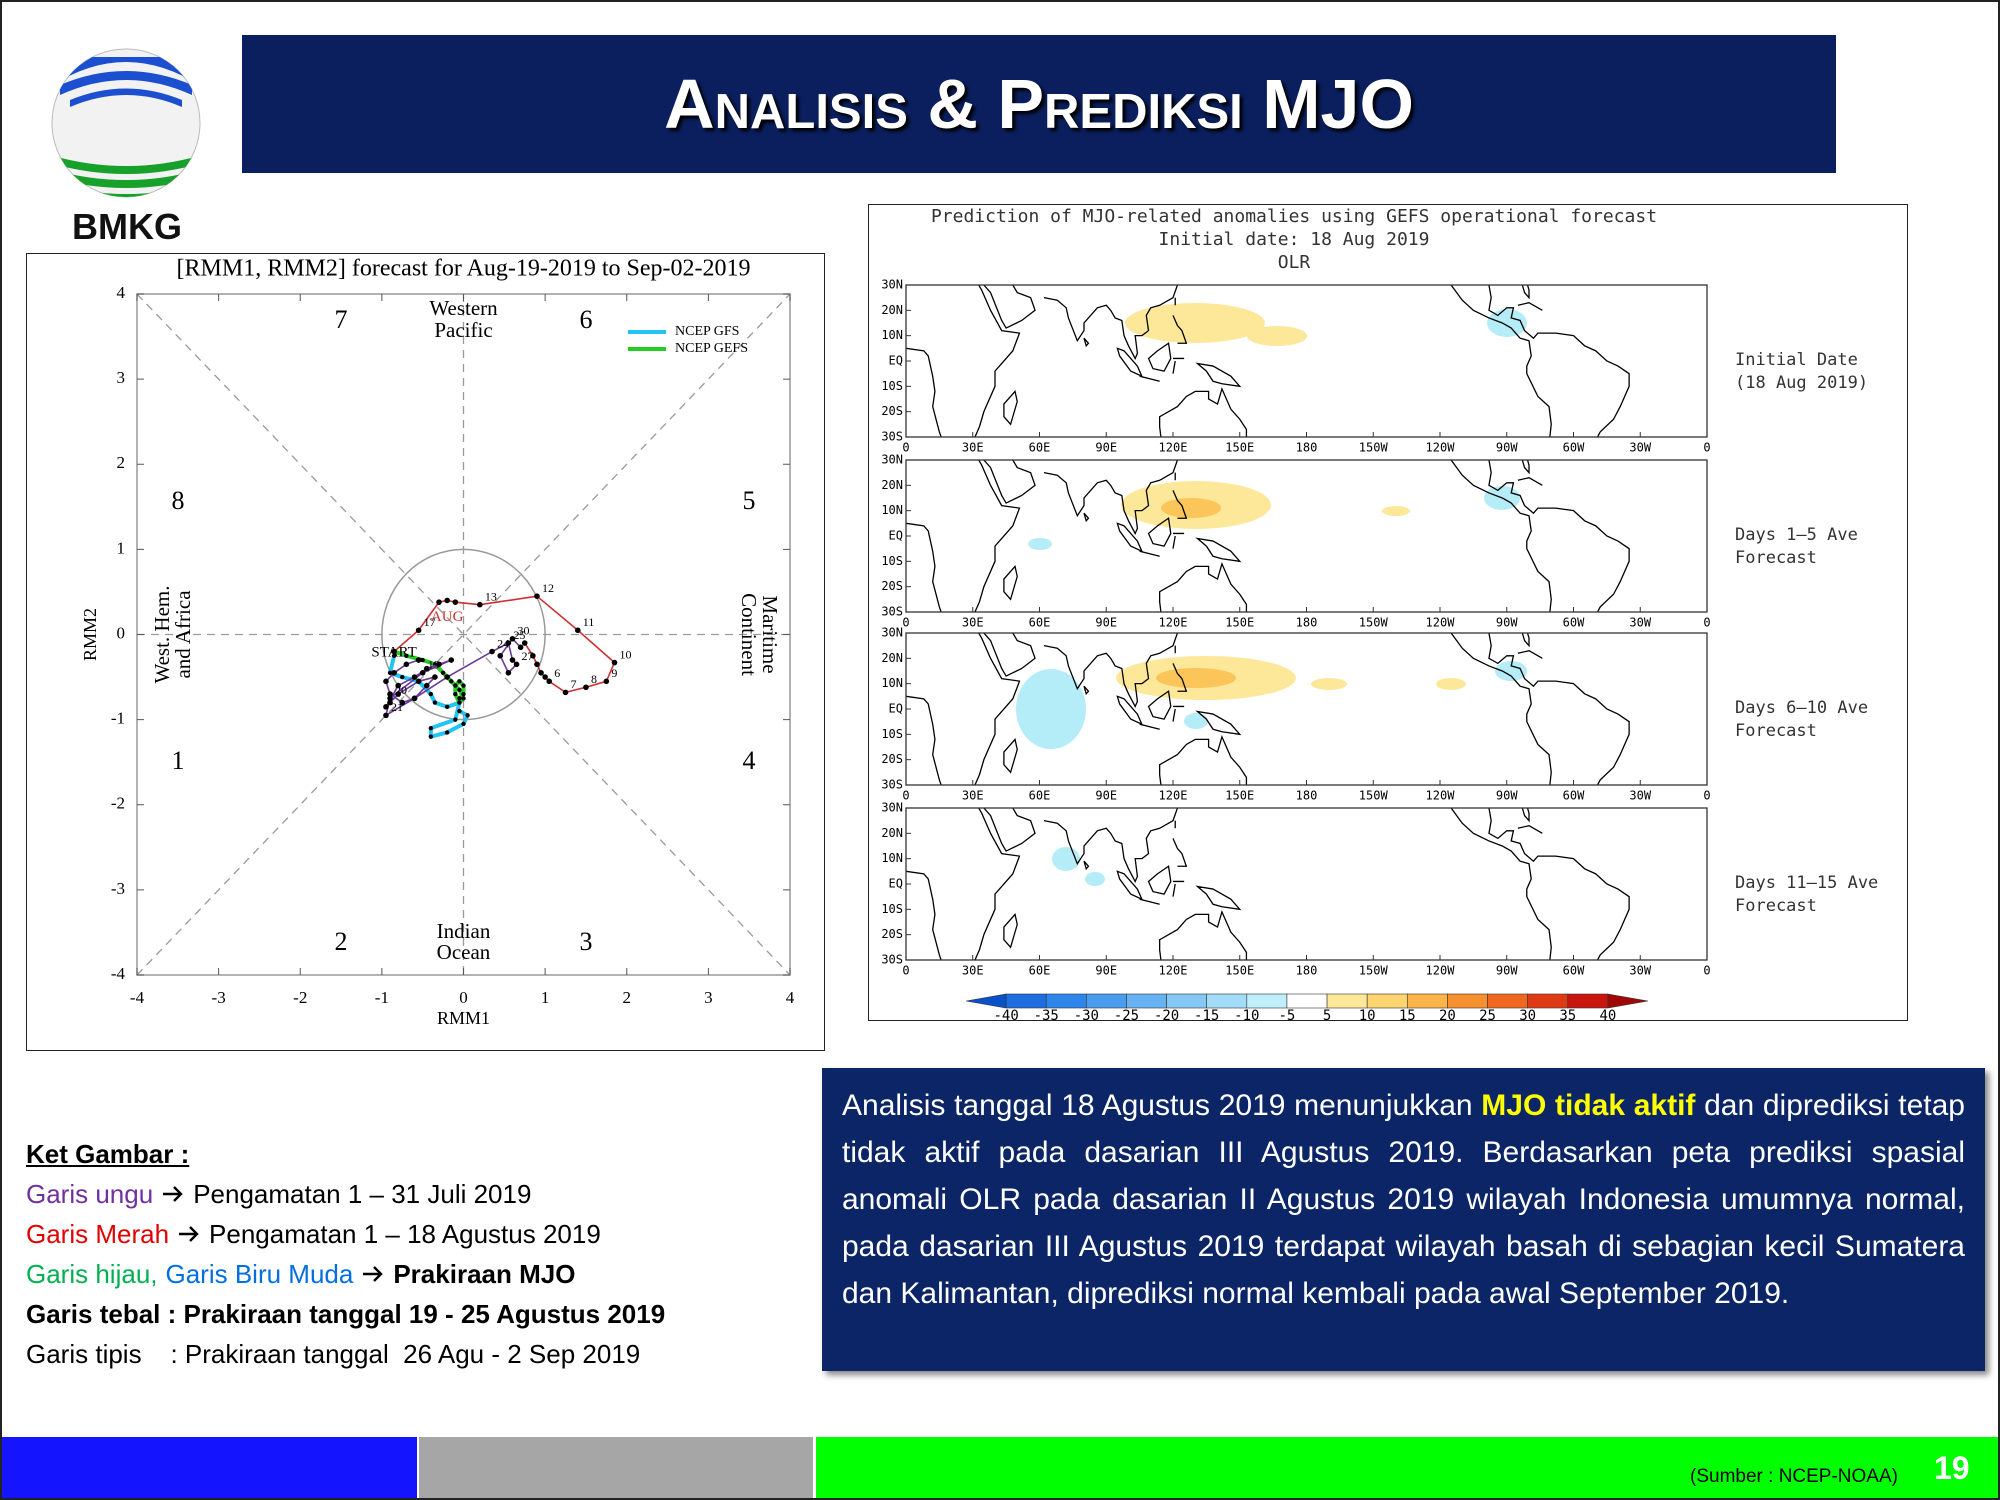 The image size is (2000, 1500). Describe the element at coordinates (1126, 1014) in the screenshot. I see `colorbar-tick-label: -25` at that location.